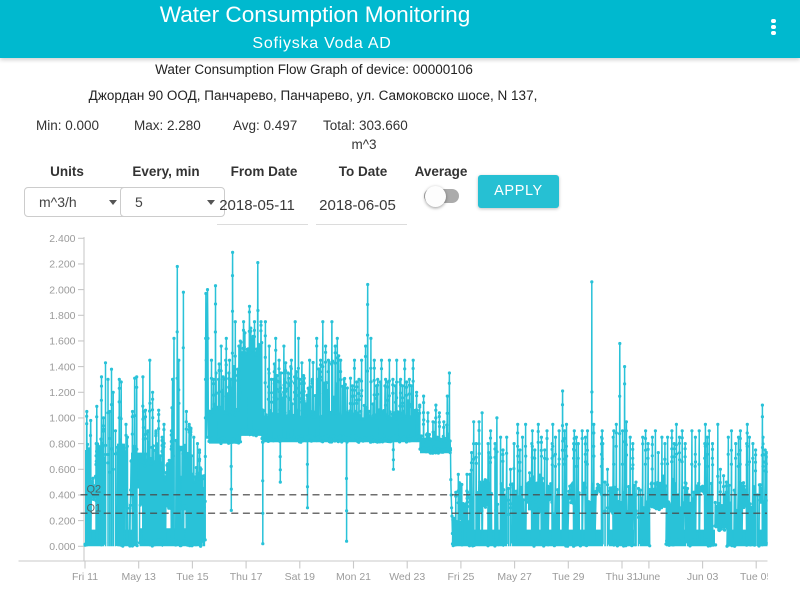 This screenshot has height=600, width=800. I want to click on svg-text: Q2, so click(94, 490).